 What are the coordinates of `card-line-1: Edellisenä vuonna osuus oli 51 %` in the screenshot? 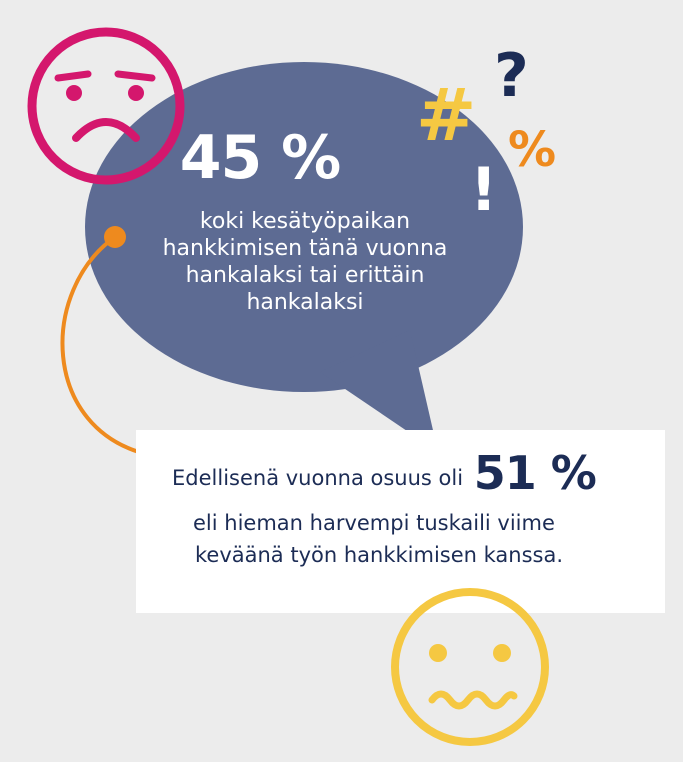 It's located at (384, 474).